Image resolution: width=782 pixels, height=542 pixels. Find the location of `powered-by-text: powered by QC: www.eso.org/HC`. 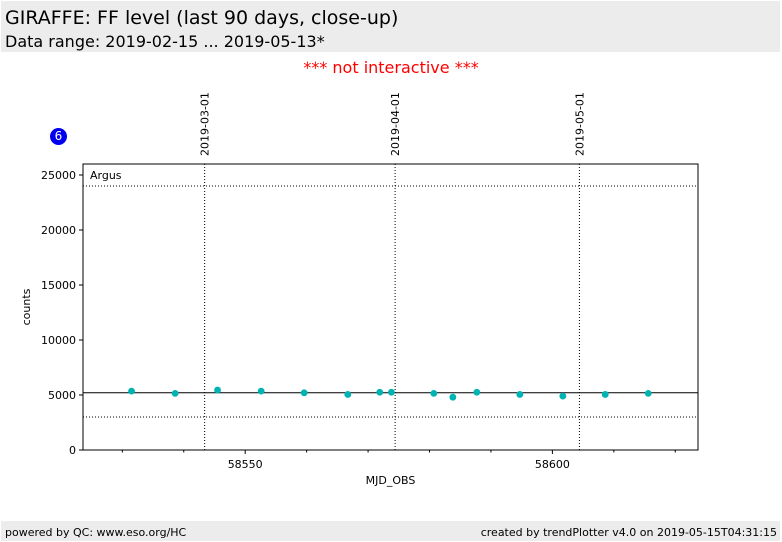

powered-by-text: powered by QC: www.eso.org/HC is located at coordinates (96, 532).